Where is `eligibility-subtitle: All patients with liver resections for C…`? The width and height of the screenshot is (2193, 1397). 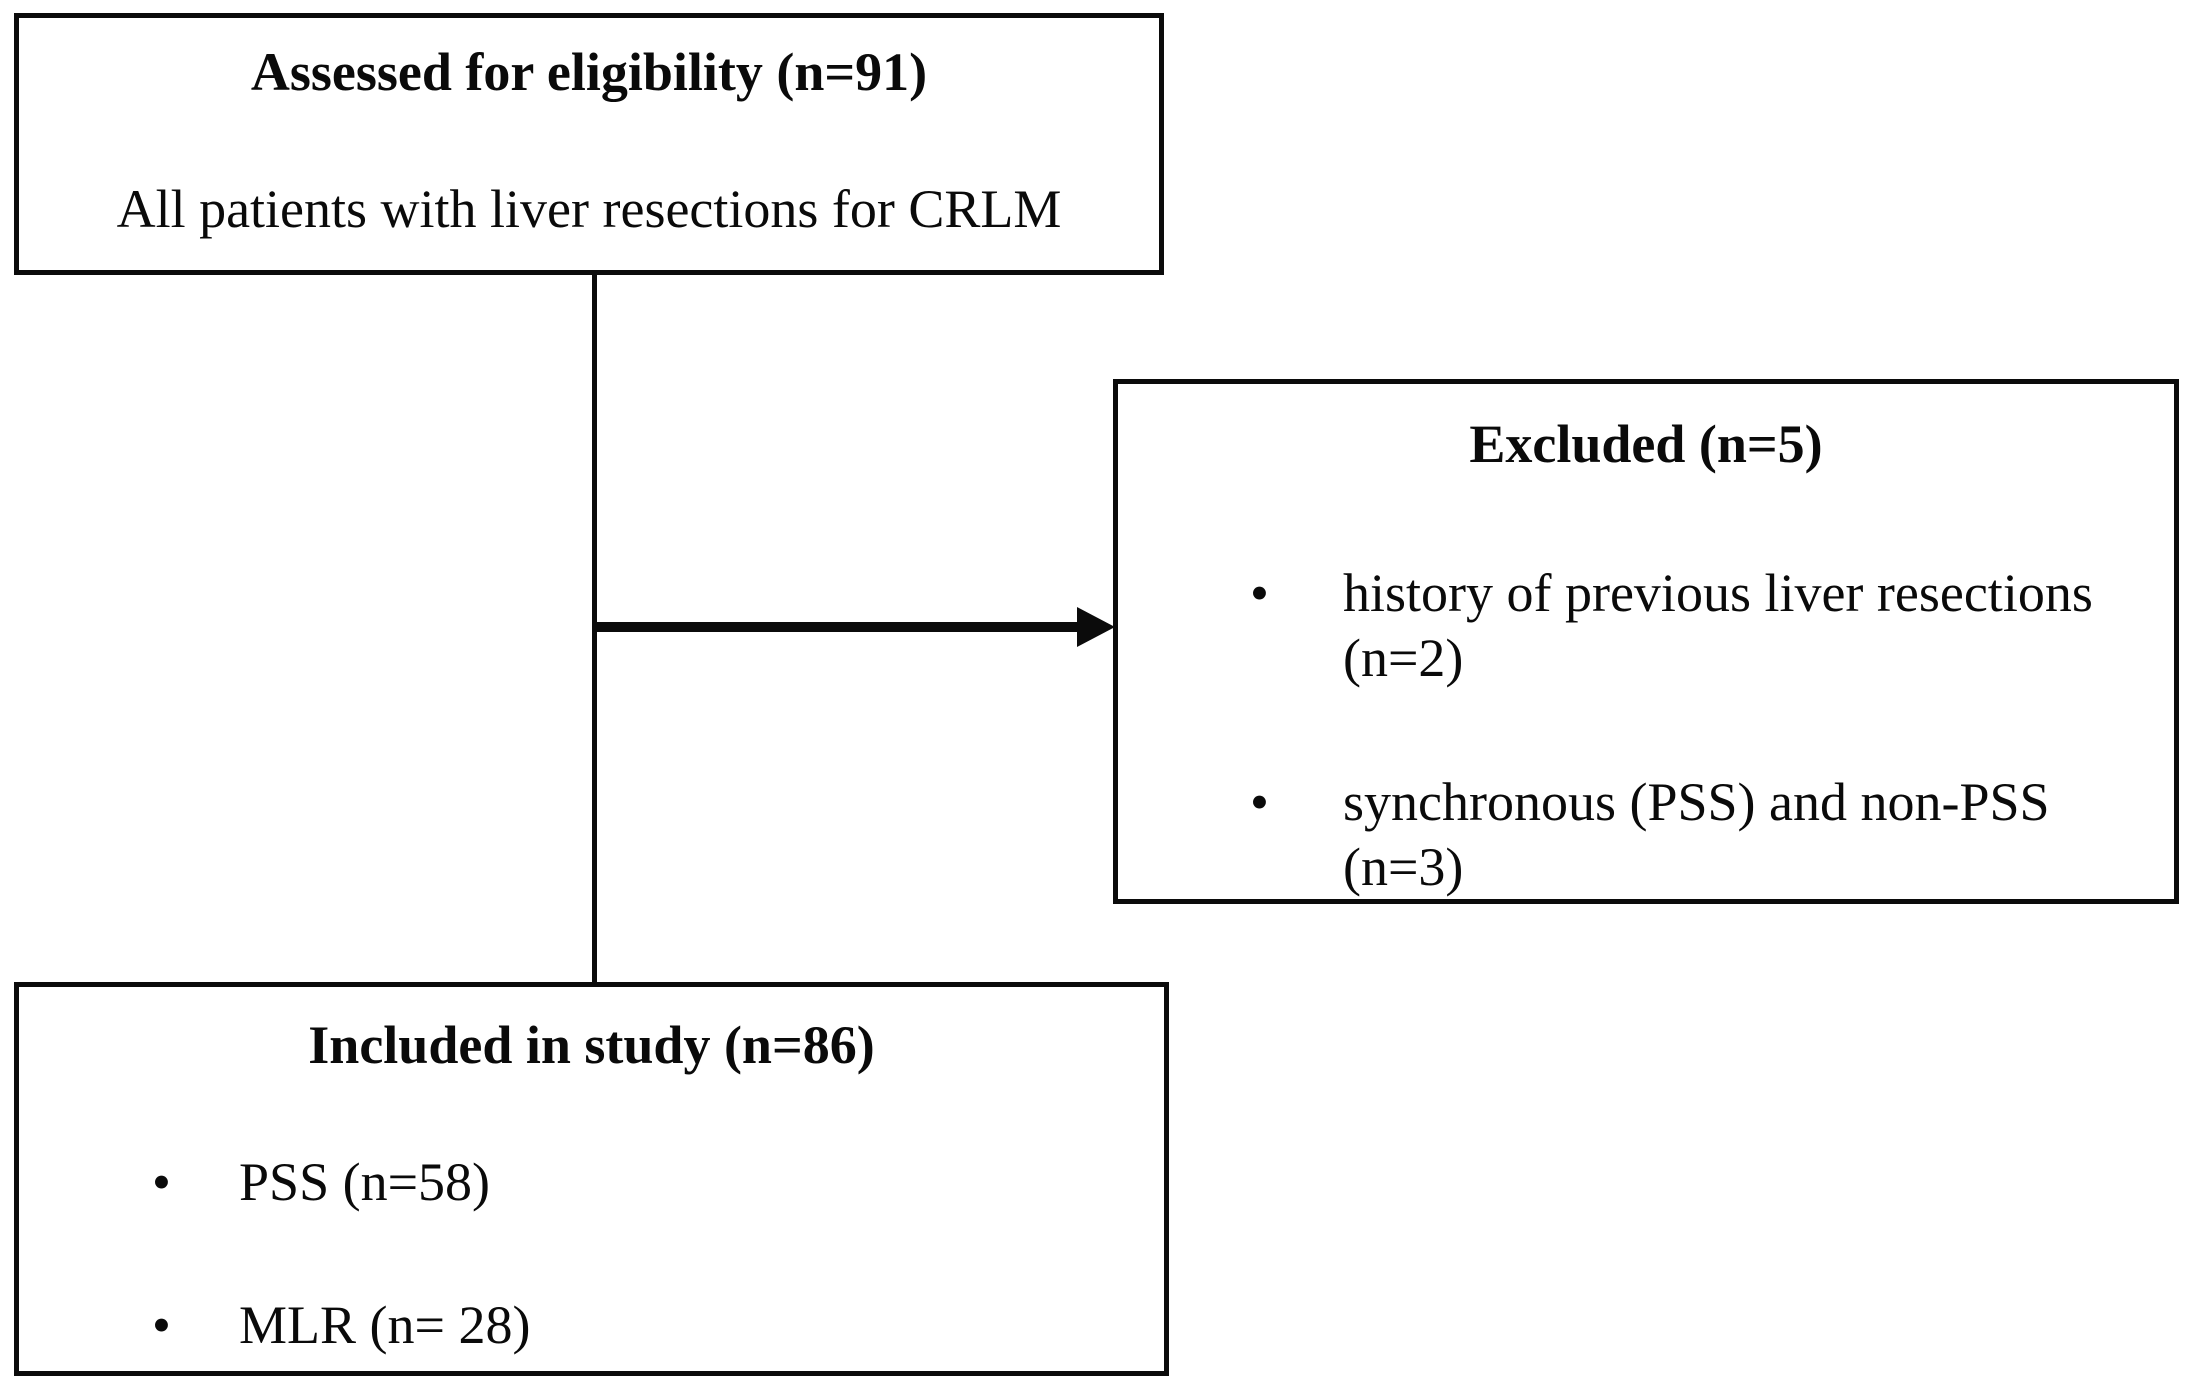
eligibility-subtitle: All patients with liver resections for C… is located at coordinates (589, 208).